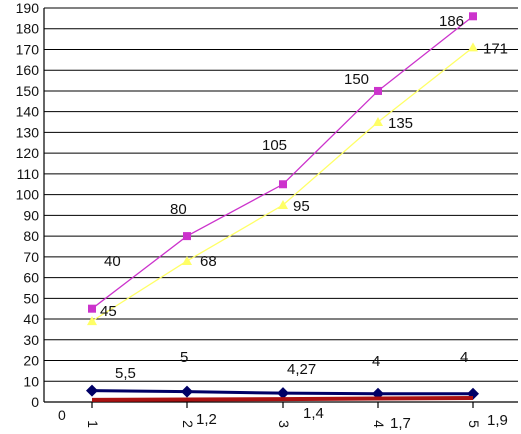  What do you see at coordinates (35, 402) in the screenshot?
I see `y-tick-label: 0` at bounding box center [35, 402].